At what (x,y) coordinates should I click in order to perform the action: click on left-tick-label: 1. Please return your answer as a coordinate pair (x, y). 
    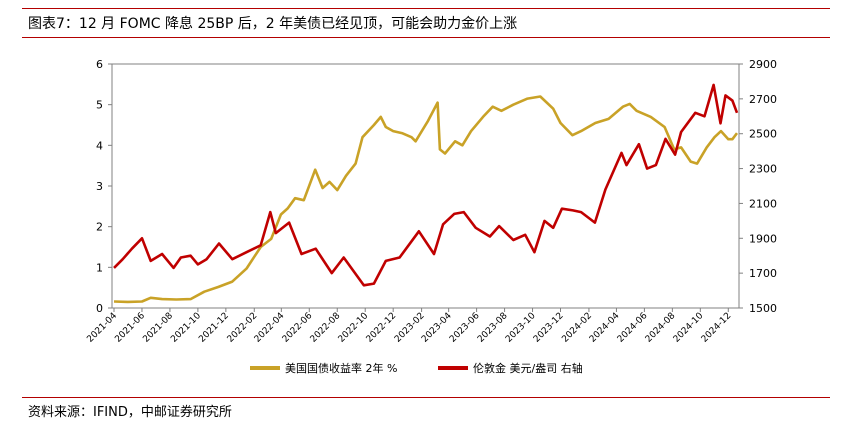
    Looking at the image, I should click on (99, 267).